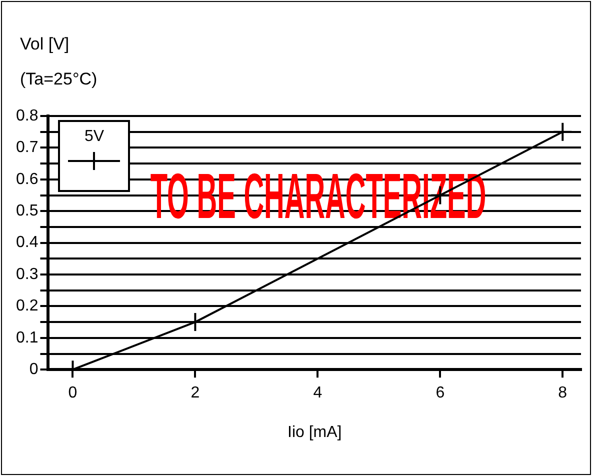  Describe the element at coordinates (94, 156) in the screenshot. I see `legend-box: 5V` at that location.